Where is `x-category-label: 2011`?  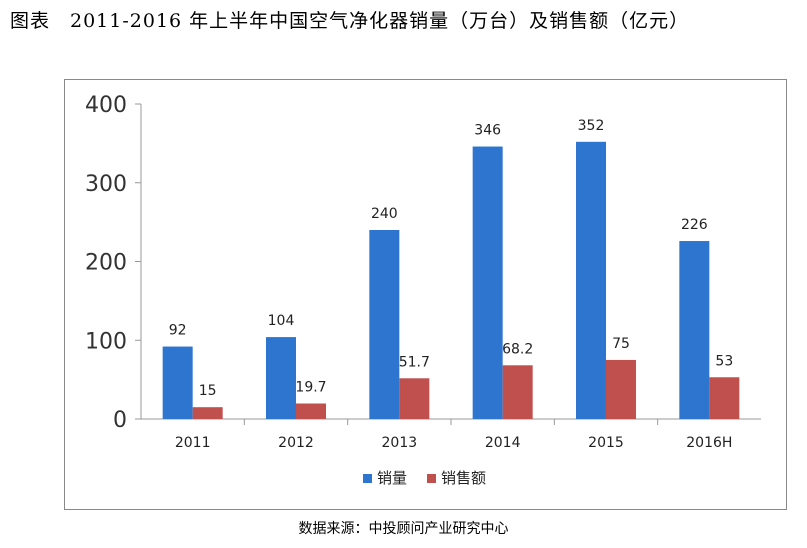
x-category-label: 2011 is located at coordinates (193, 443).